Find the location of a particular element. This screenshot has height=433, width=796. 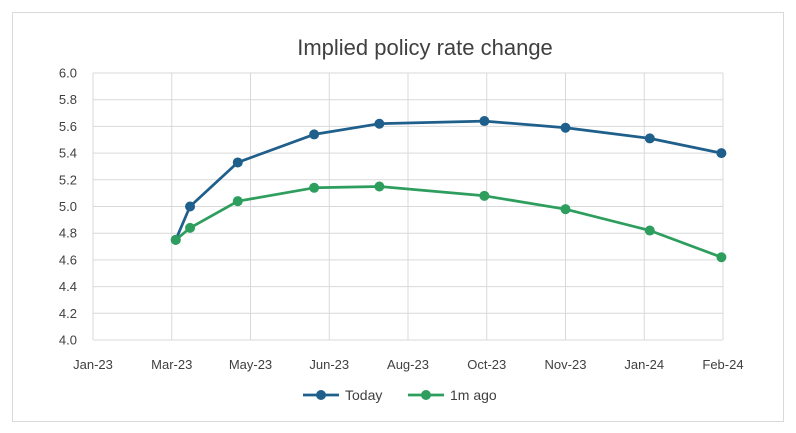

legend-item-1: 1m ago is located at coordinates (452, 395).